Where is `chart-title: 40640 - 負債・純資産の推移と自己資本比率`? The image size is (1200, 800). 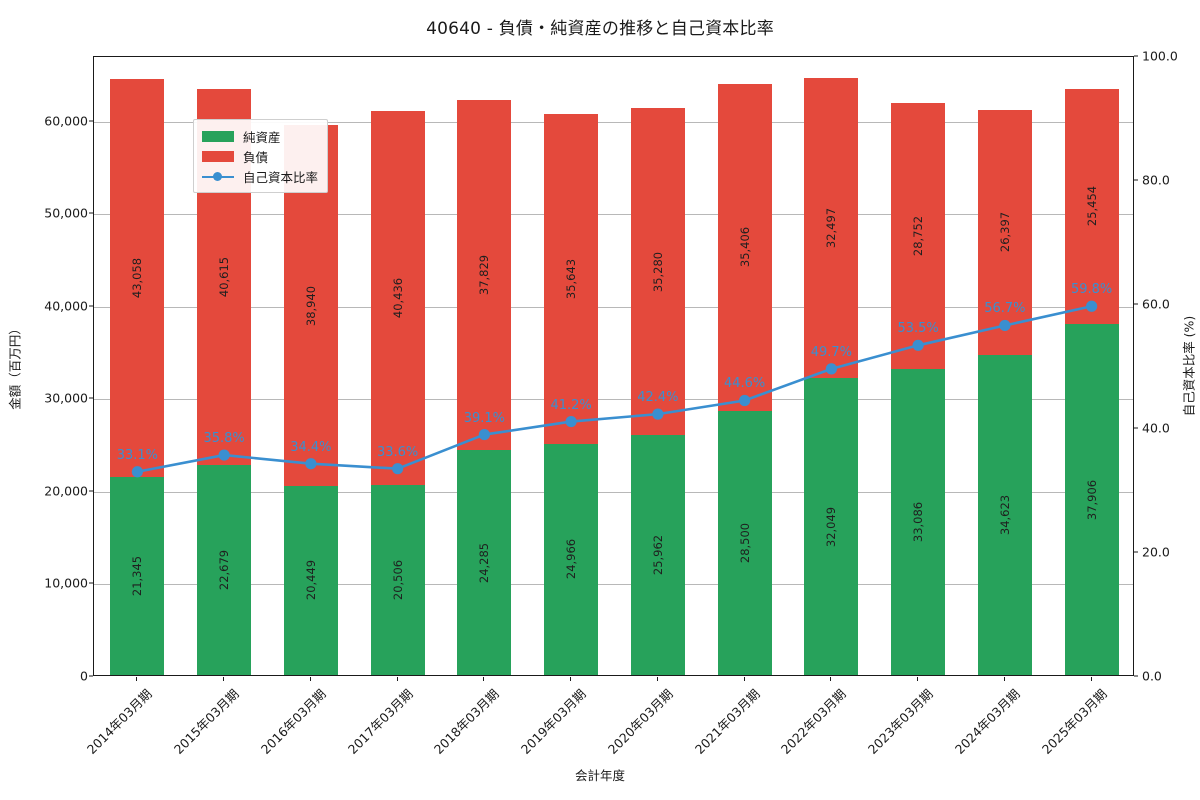
chart-title: 40640 - 負債・純資産の推移と自己資本比率 is located at coordinates (600, 29).